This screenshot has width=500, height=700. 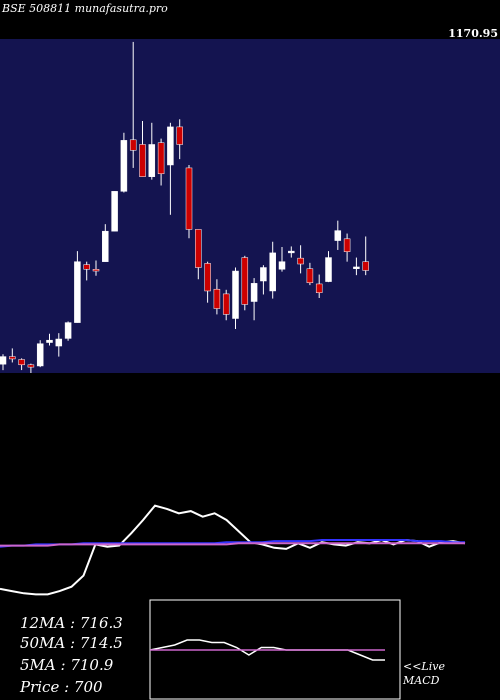 What do you see at coordinates (421, 680) in the screenshot?
I see `macd-label: MACD` at bounding box center [421, 680].